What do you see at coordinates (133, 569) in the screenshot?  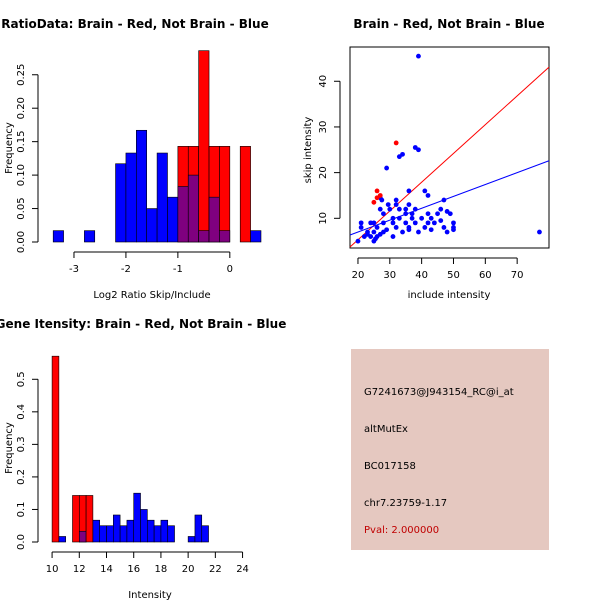 I see `gene-histogram-x-tick-label: 16` at bounding box center [133, 569].